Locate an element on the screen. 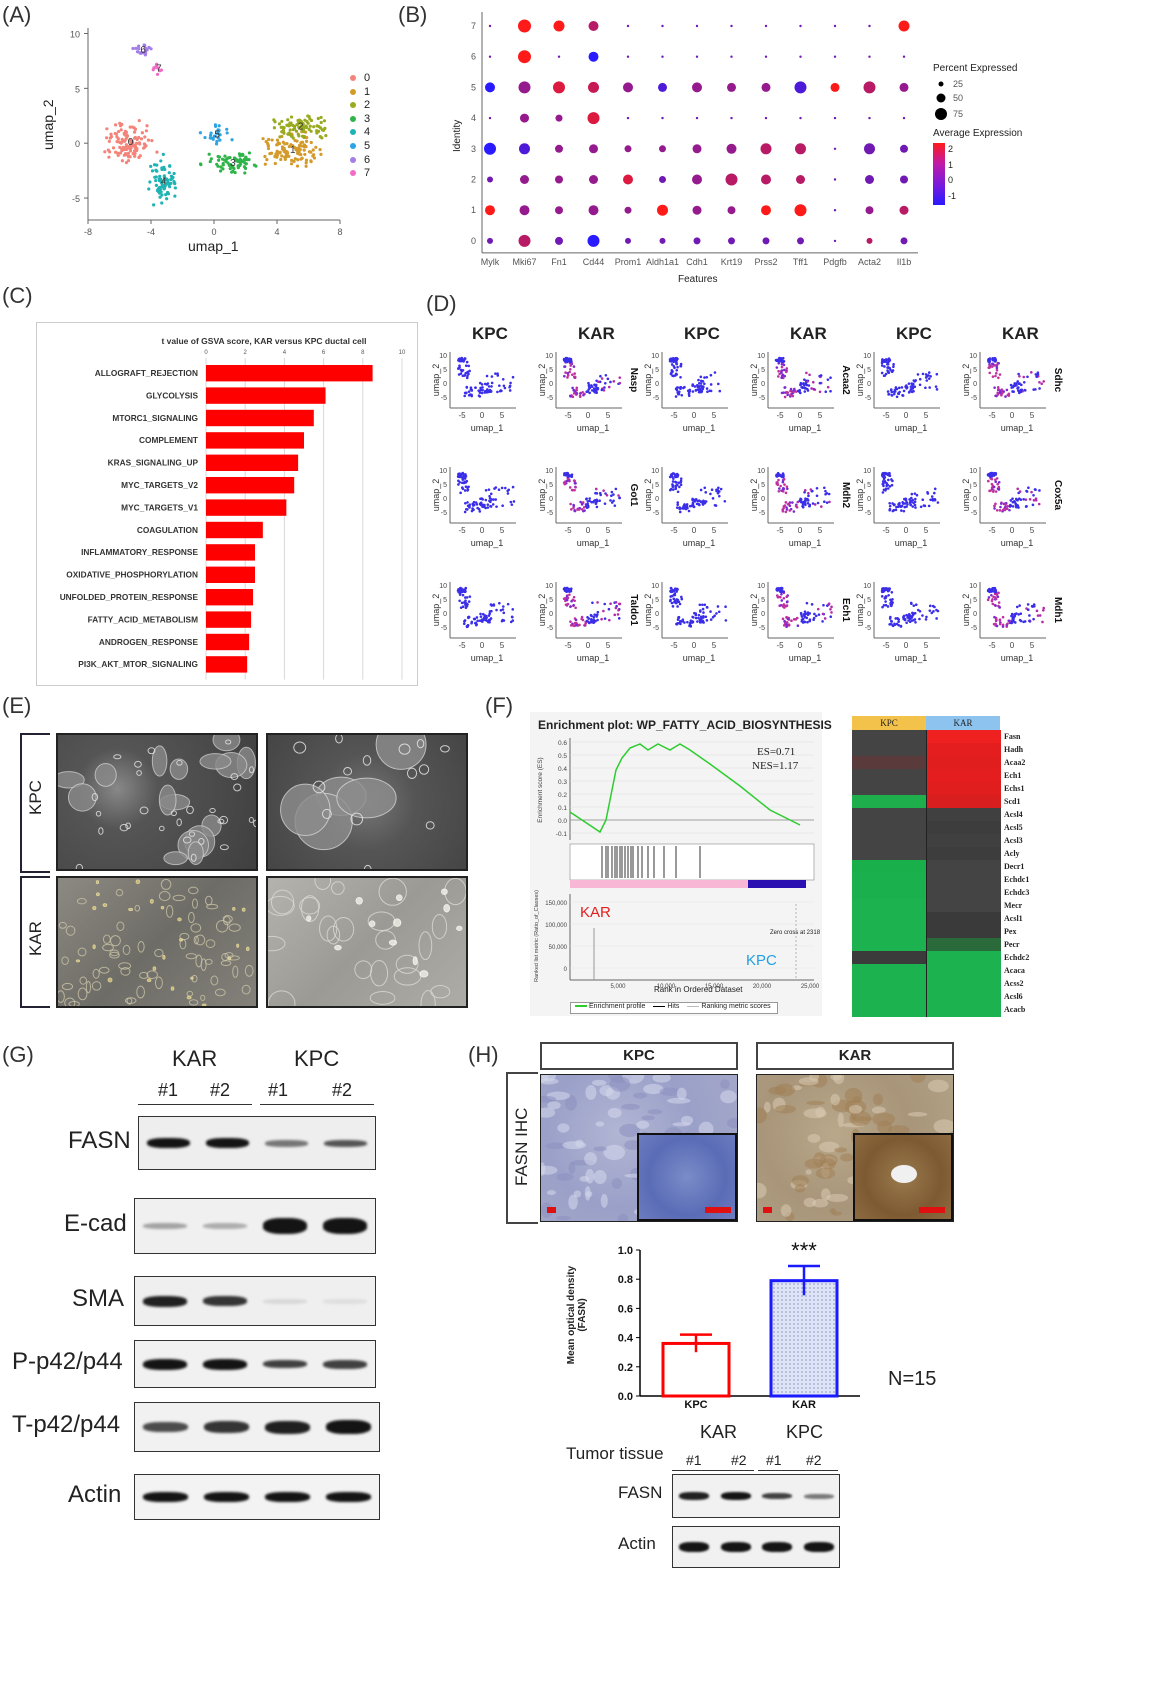 The height and width of the screenshot is (1703, 1167). heatmap-header-kpc: KPC is located at coordinates (889, 723).